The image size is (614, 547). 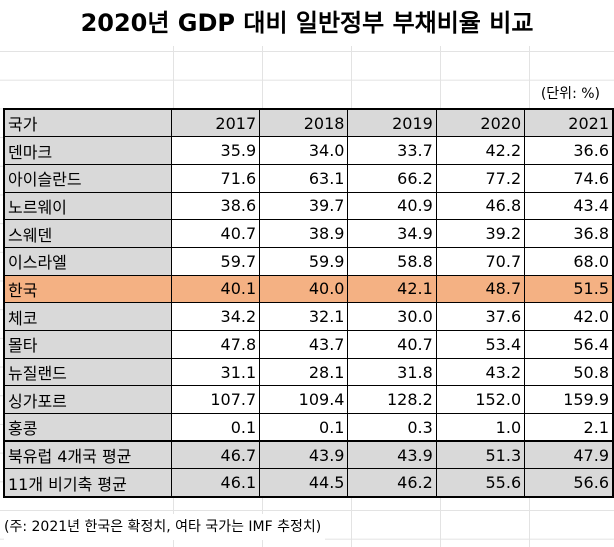 I want to click on table-row: 몰타 47.8 43.7 40.7 53.4 56.4, so click(x=308, y=344).